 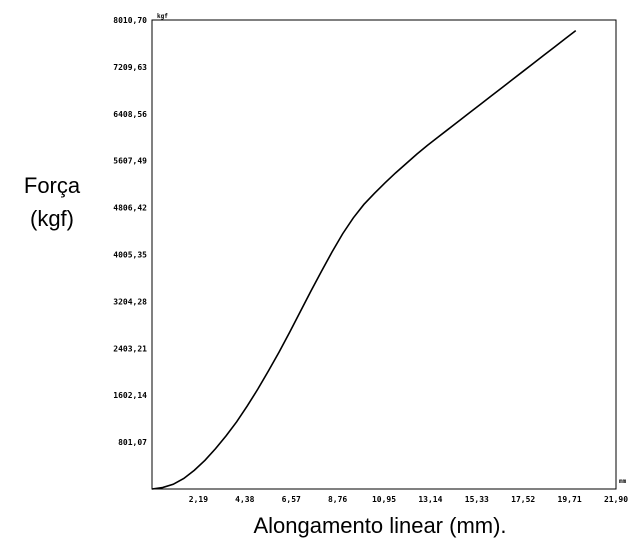 What do you see at coordinates (384, 499) in the screenshot?
I see `x-tick-label: 10,95` at bounding box center [384, 499].